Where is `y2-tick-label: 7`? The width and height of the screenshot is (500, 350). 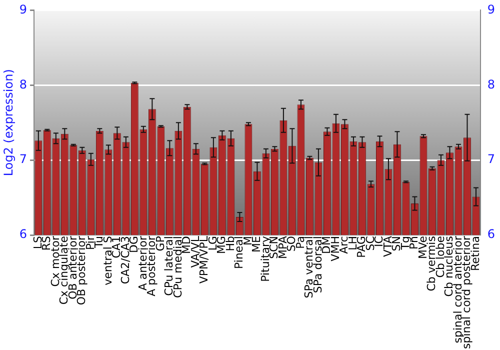 y2-tick-label: 7 is located at coordinates (491, 159).